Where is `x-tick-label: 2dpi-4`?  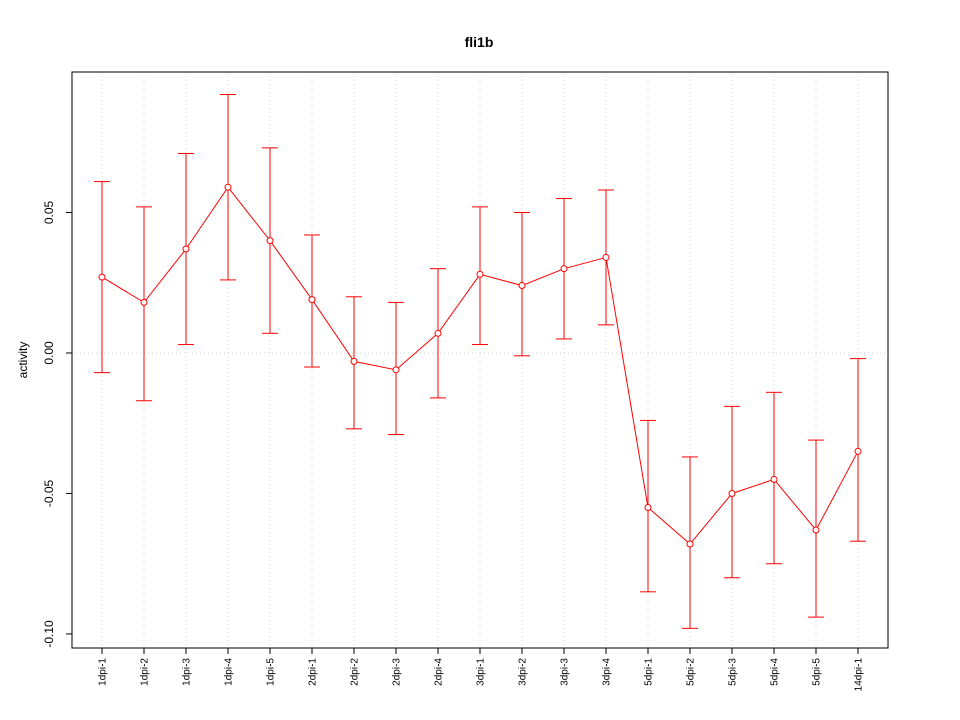 x-tick-label: 2dpi-4 is located at coordinates (439, 672).